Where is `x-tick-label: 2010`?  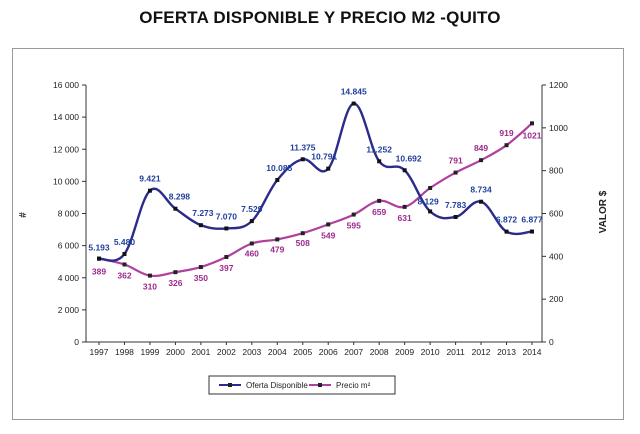
x-tick-label: 2010 is located at coordinates (430, 352).